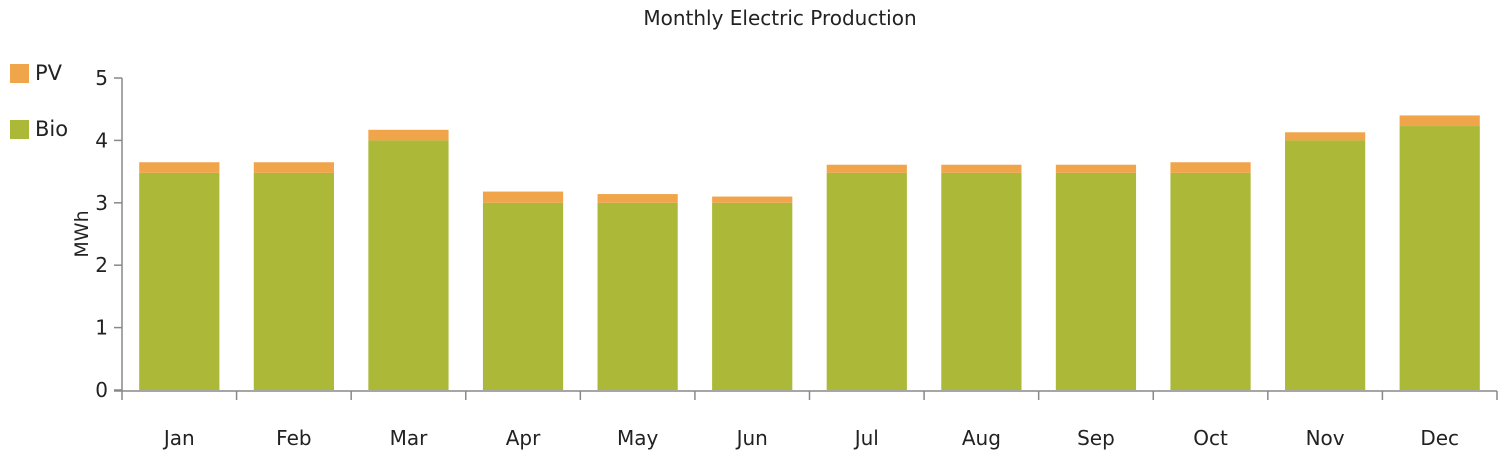 Image resolution: width=1505 pixels, height=463 pixels. Describe the element at coordinates (1325, 136) in the screenshot. I see `bar-pv-nov` at that location.